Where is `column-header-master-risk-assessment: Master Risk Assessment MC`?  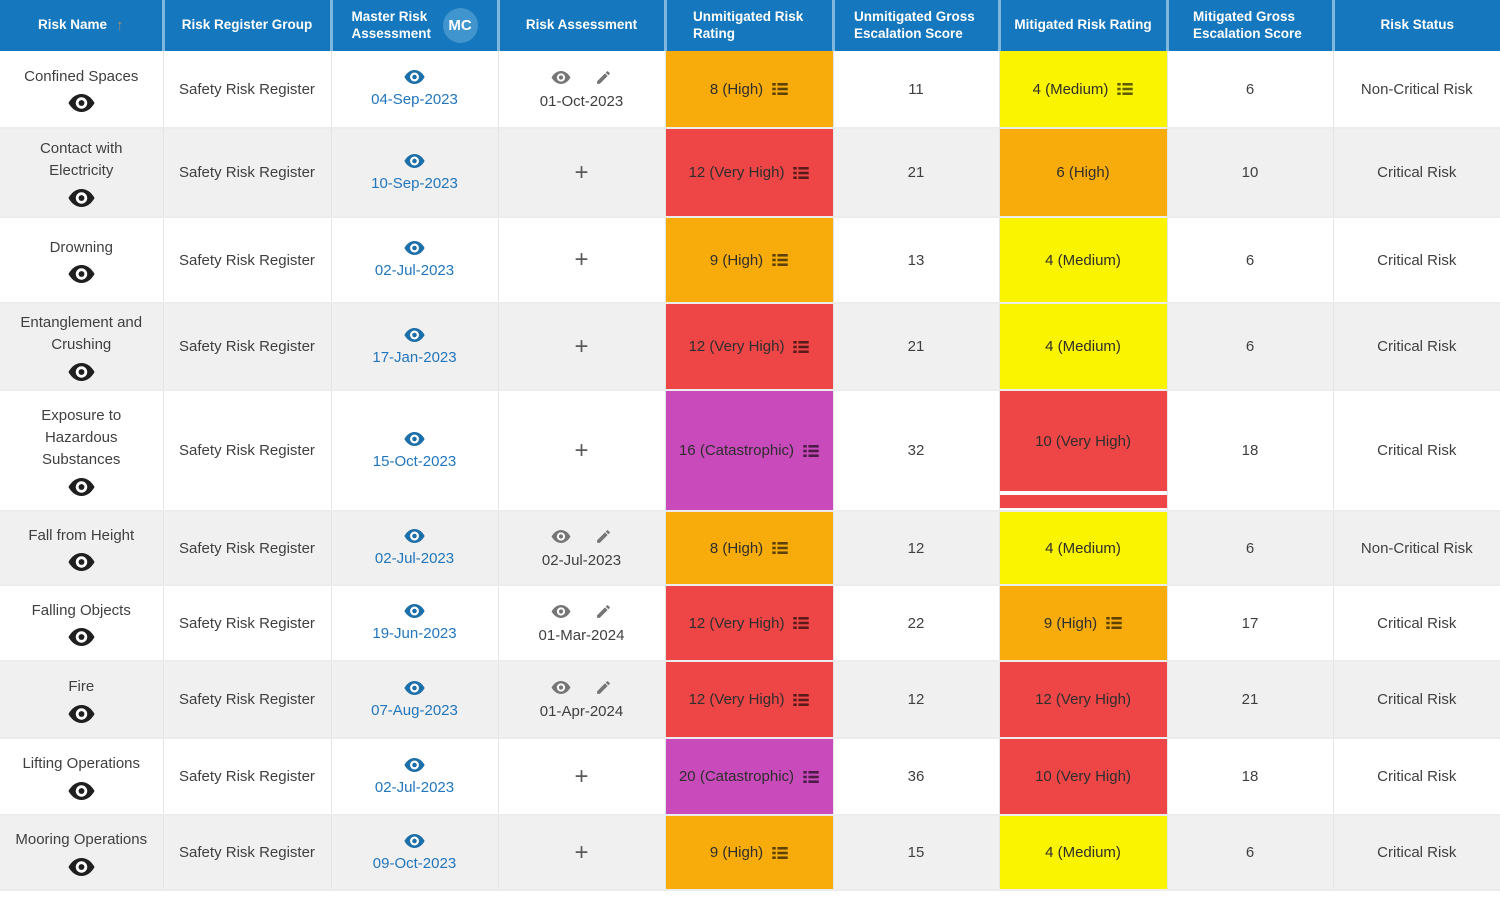
column-header-master-risk-assessment: Master Risk Assessment MC is located at coordinates (415, 25).